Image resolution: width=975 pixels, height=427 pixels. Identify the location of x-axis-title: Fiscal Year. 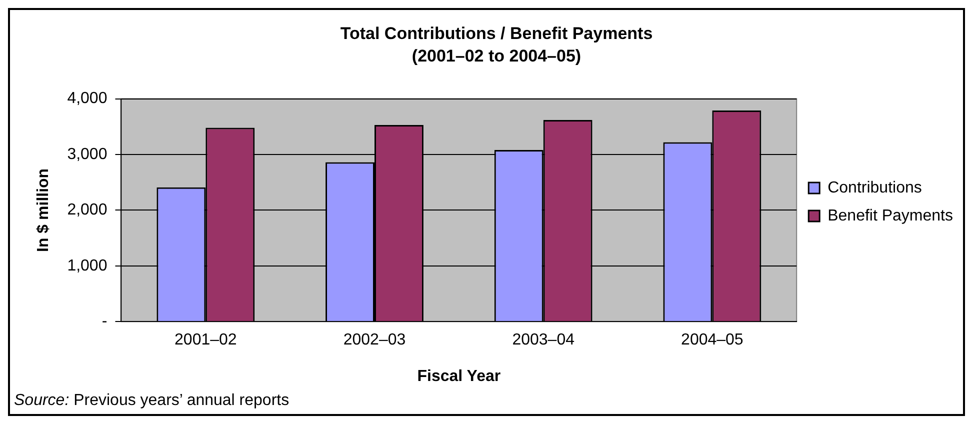
(459, 376).